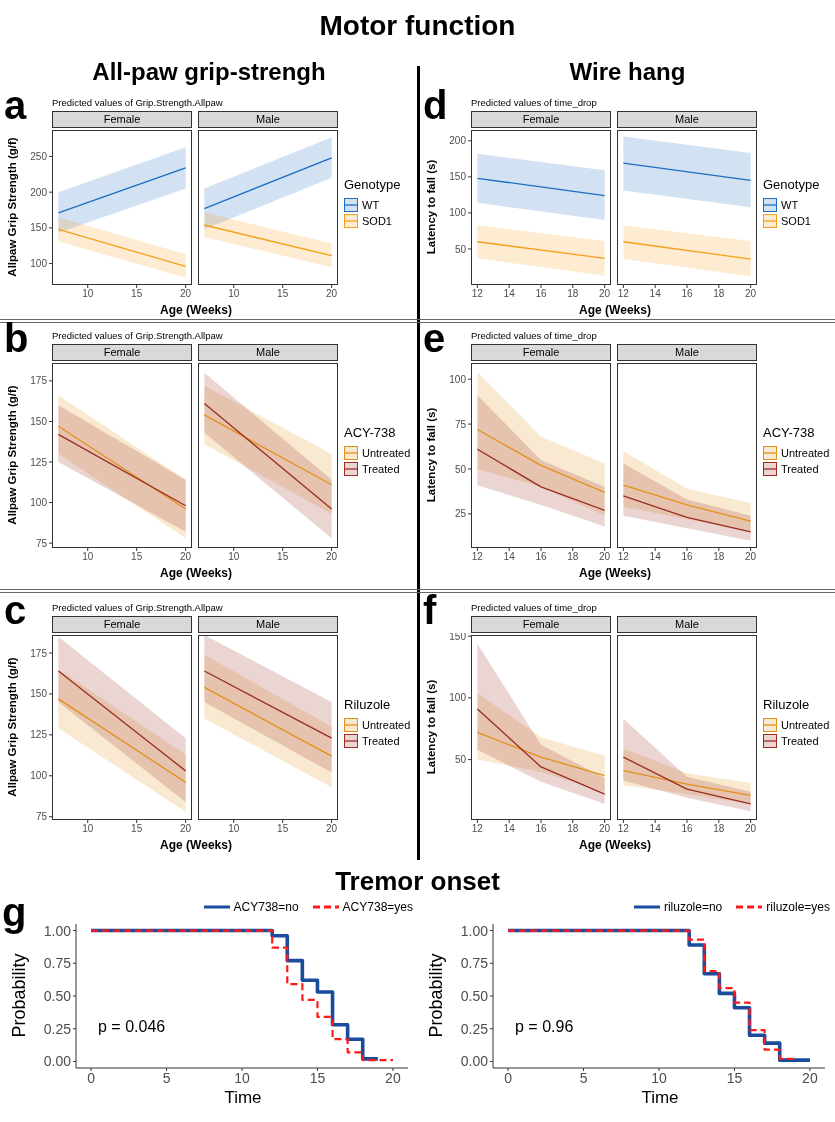 The width and height of the screenshot is (835, 1122). Describe the element at coordinates (39, 381) in the screenshot. I see `y-tick-label: 175` at that location.